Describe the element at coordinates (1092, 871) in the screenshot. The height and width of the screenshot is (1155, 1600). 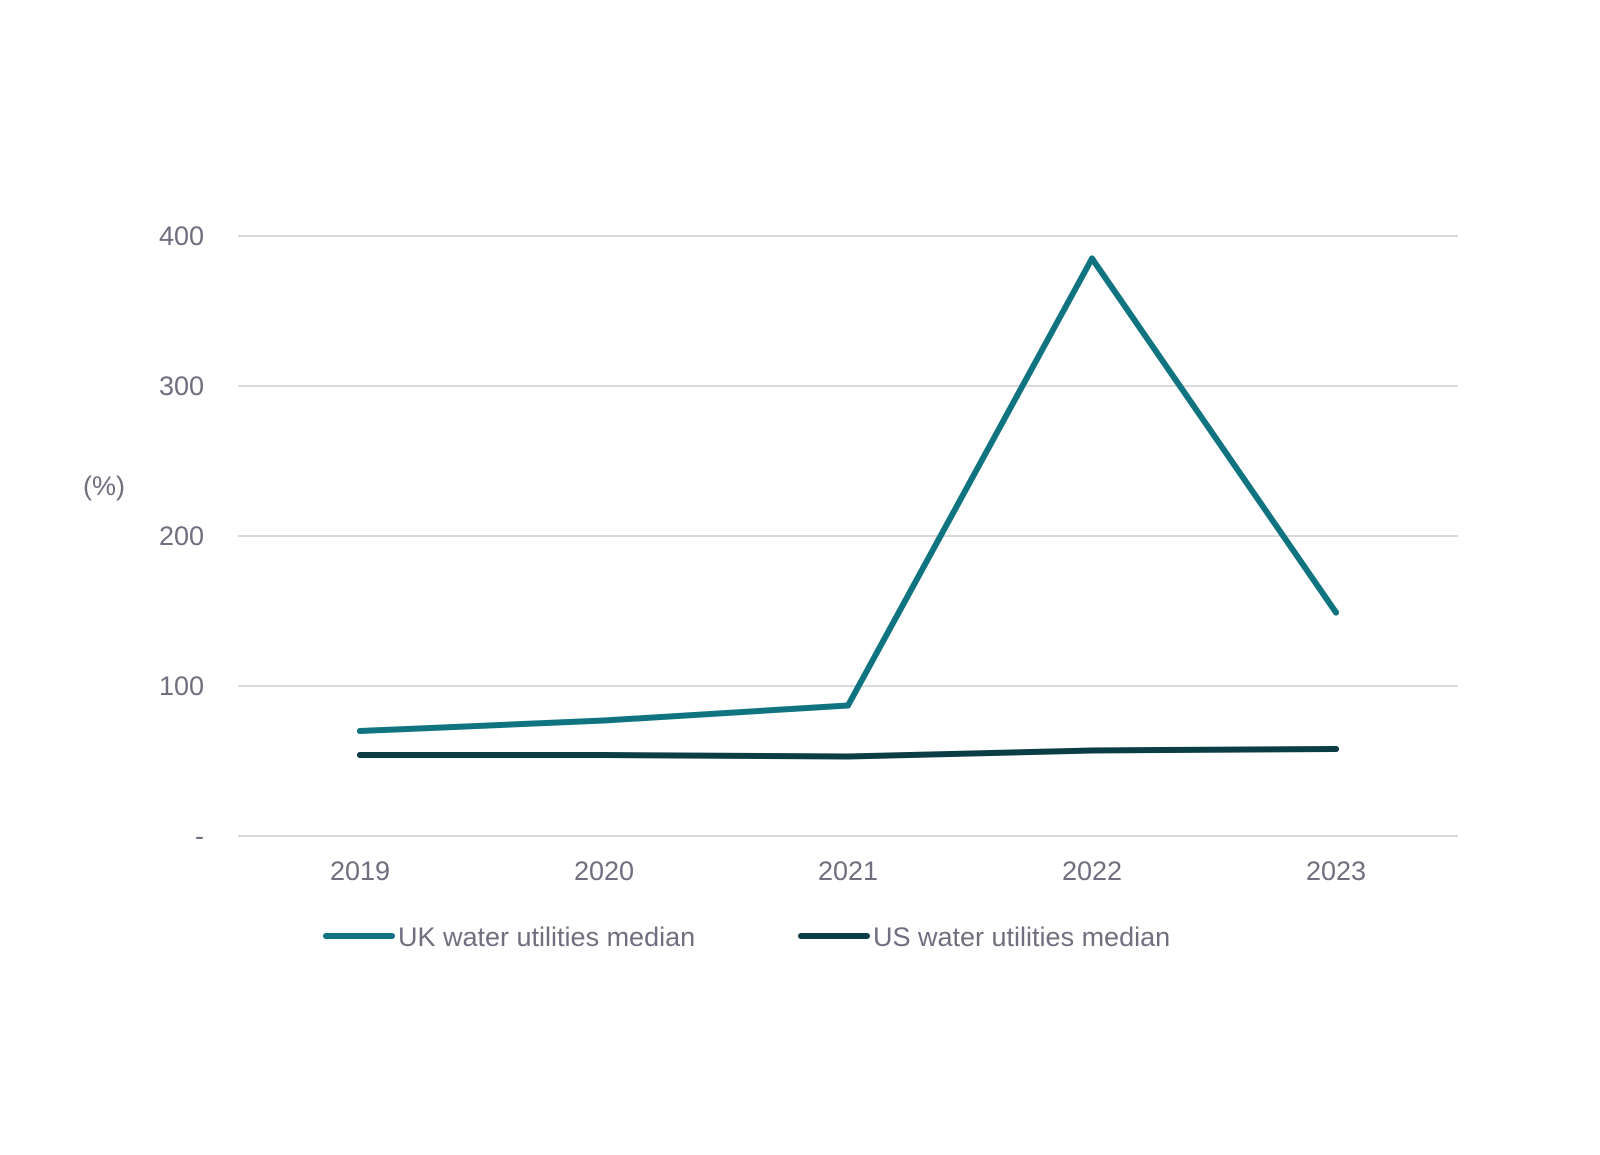
I see `x-tick-label-2022: 2022` at that location.